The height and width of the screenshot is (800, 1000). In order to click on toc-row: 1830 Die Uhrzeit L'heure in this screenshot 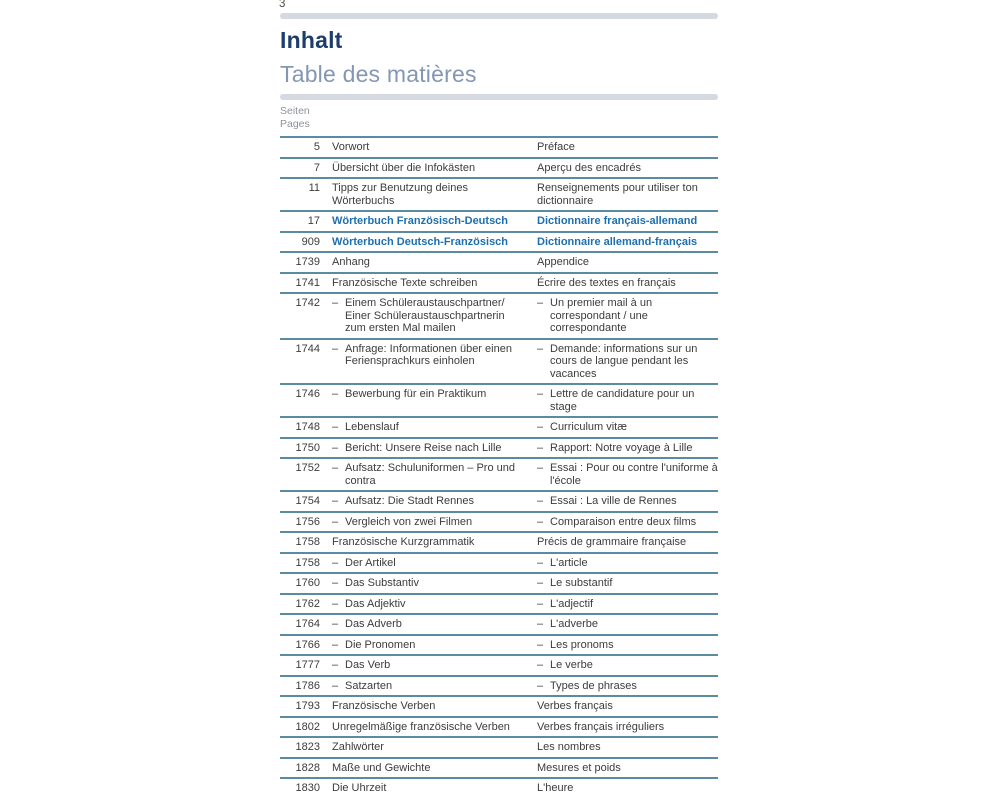, I will do `click(499, 787)`.